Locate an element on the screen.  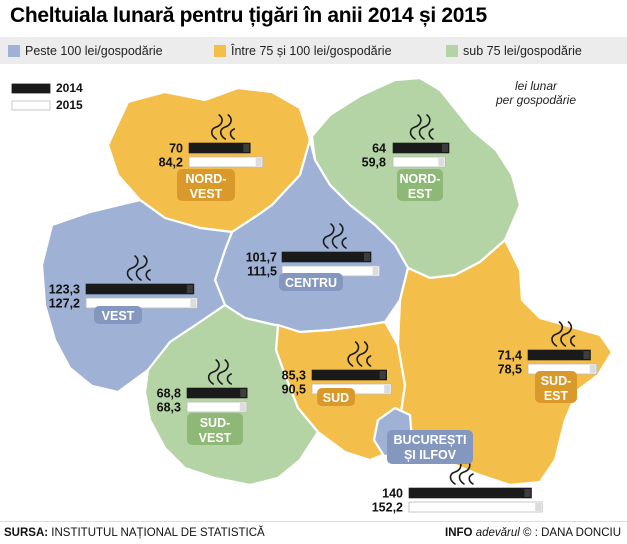
unit-note: lei lunar is located at coordinates (536, 86).